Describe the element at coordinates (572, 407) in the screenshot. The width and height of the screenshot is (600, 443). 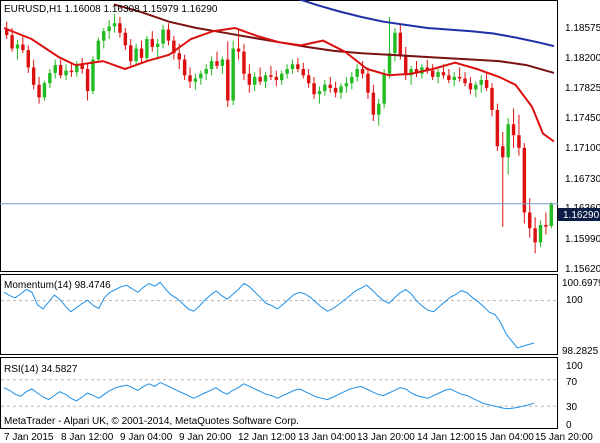
I see `rsi-tick-label: 30` at that location.